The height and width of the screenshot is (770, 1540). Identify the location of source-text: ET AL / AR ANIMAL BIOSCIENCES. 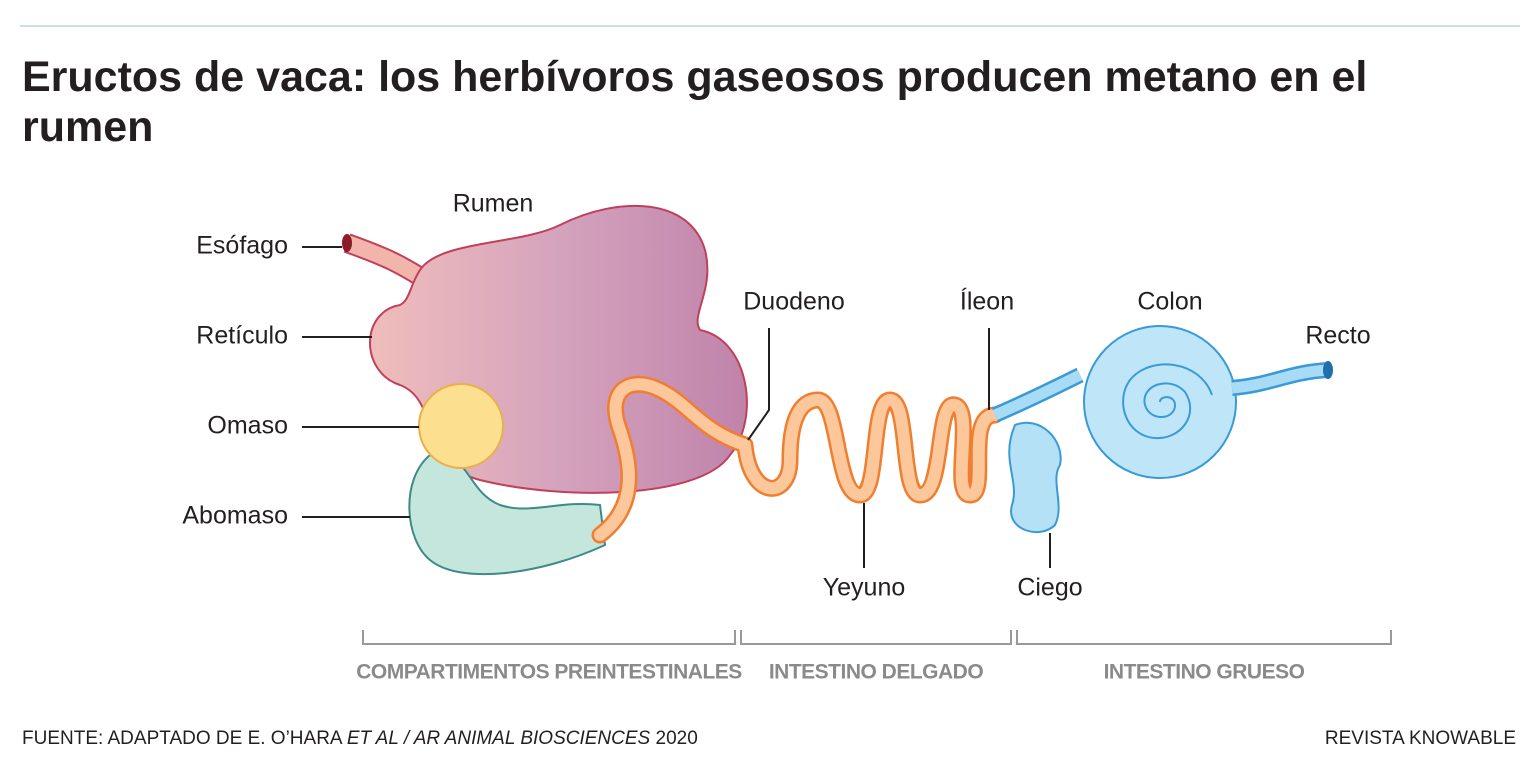
(498, 738).